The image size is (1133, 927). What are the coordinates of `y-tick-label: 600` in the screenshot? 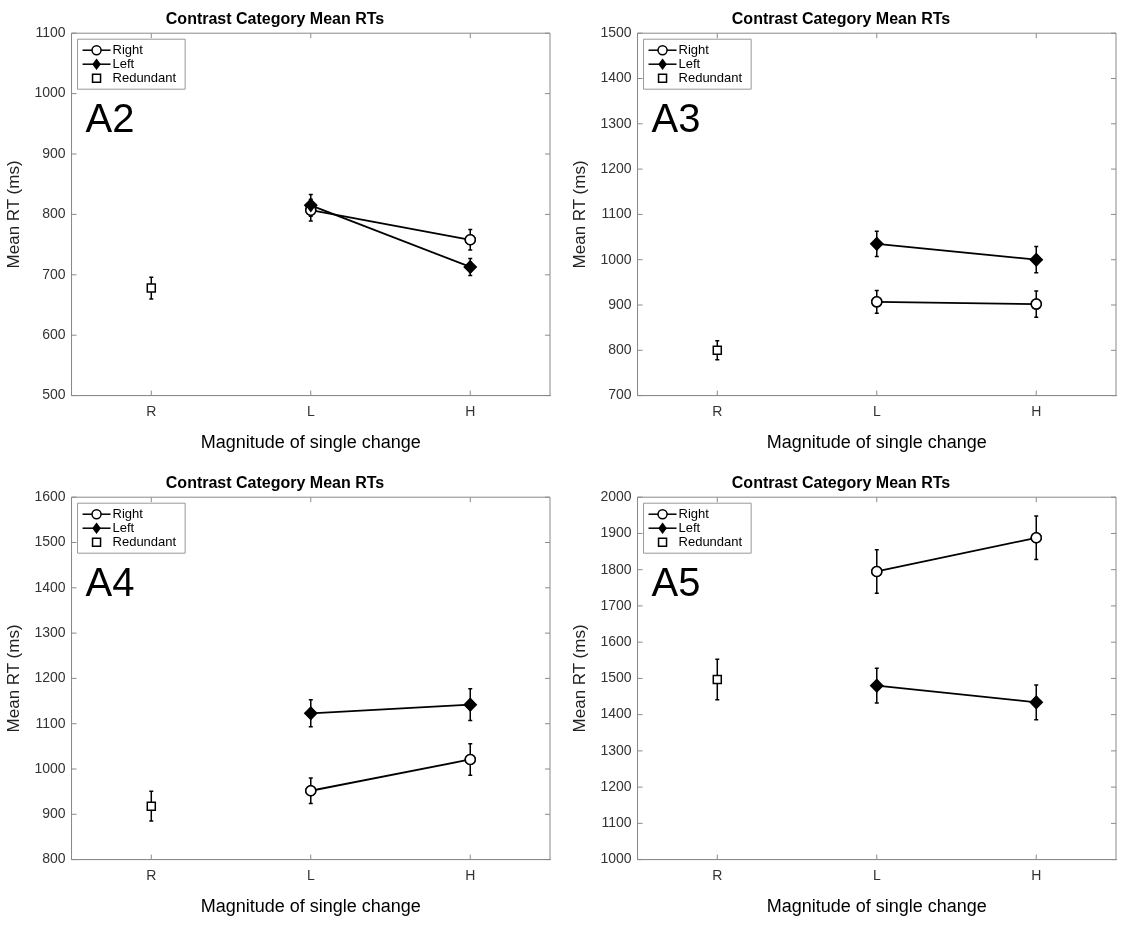 It's located at (54, 334).